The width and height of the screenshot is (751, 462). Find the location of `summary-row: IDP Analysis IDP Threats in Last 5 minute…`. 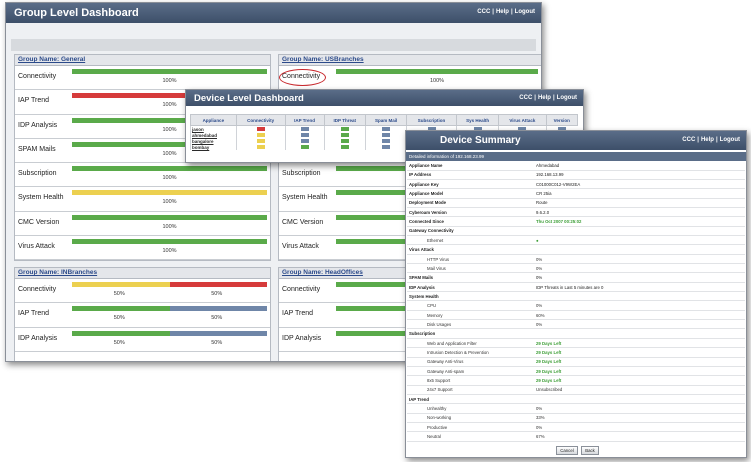

summary-row: IDP Analysis IDP Threats in Last 5 minute… is located at coordinates (576, 288).